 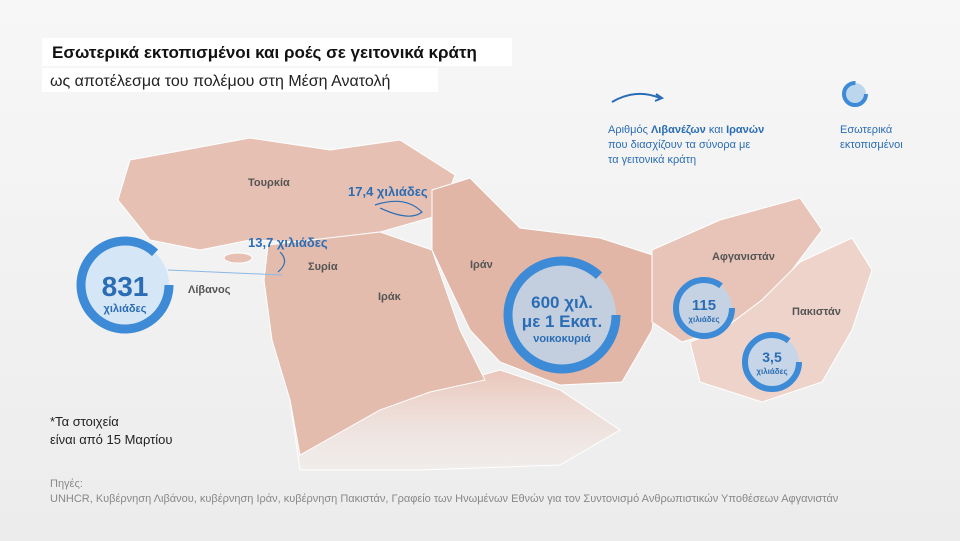 What do you see at coordinates (84, 421) in the screenshot?
I see `note: *Τα στοιχεία` at bounding box center [84, 421].